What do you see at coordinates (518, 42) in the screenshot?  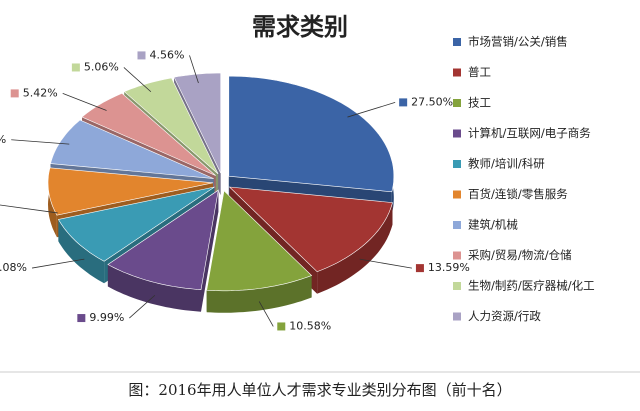 I see `legend-label: 市场营销/公关/销售` at bounding box center [518, 42].